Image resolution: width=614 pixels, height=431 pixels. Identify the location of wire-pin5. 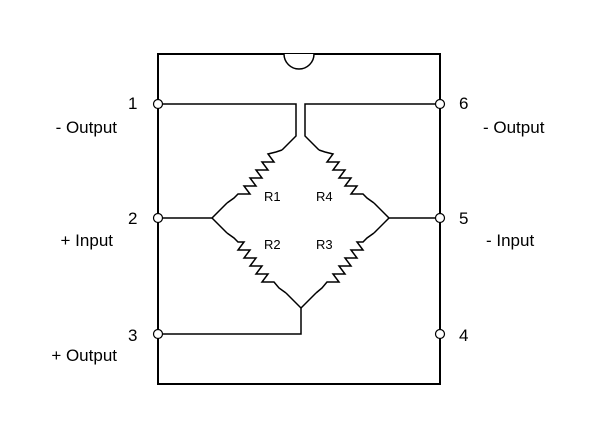
(404, 210).